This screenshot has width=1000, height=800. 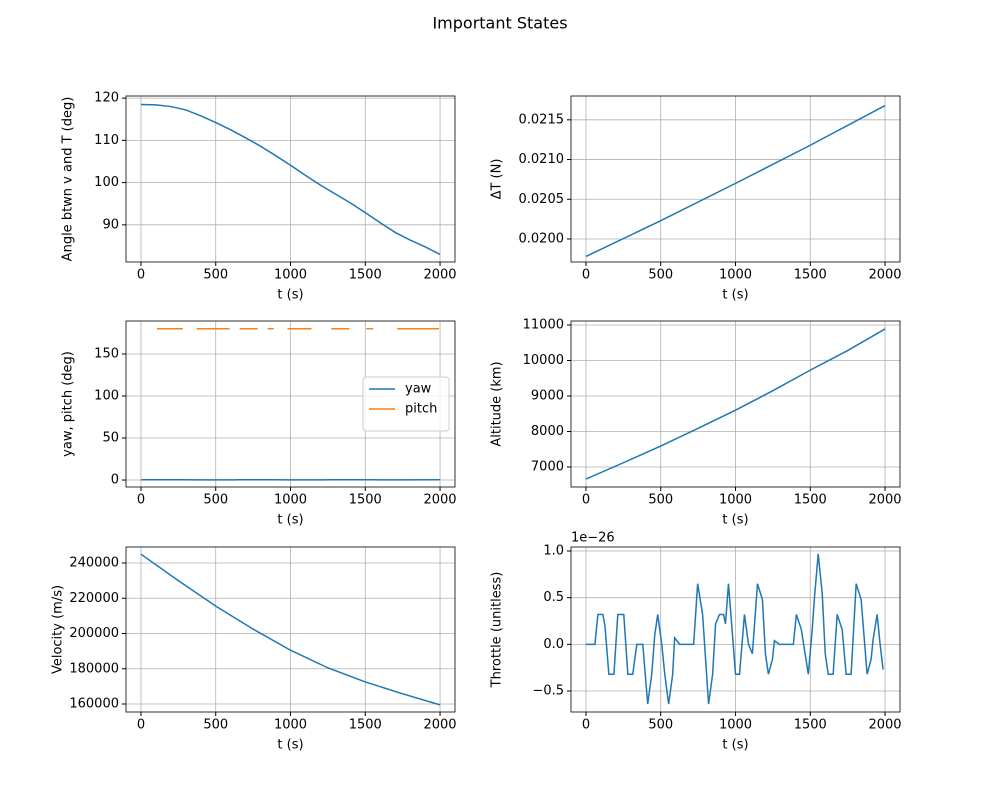 I want to click on y-tick-label: 0.0, so click(x=553, y=644).